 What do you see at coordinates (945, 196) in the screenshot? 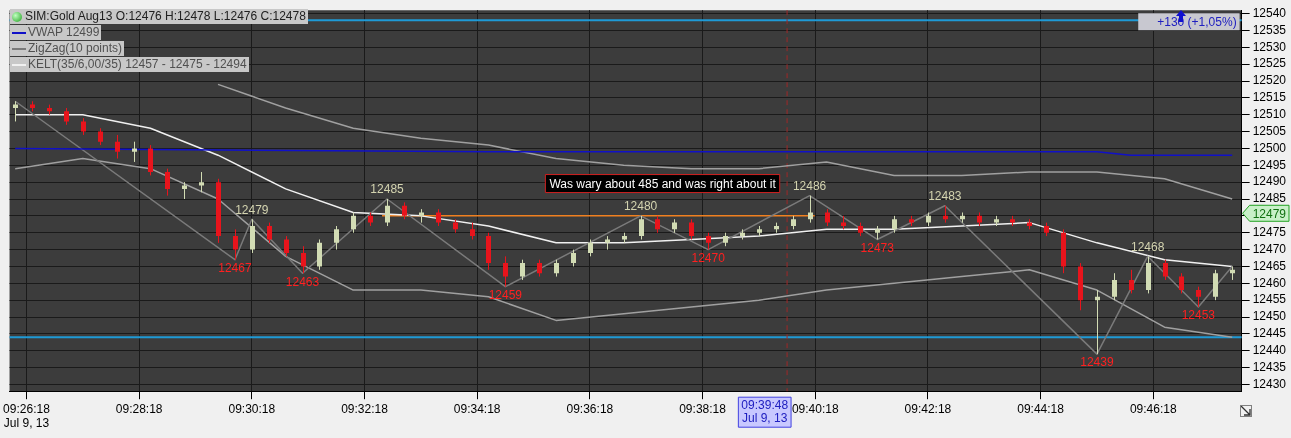
I see `data-label: 12483` at bounding box center [945, 196].